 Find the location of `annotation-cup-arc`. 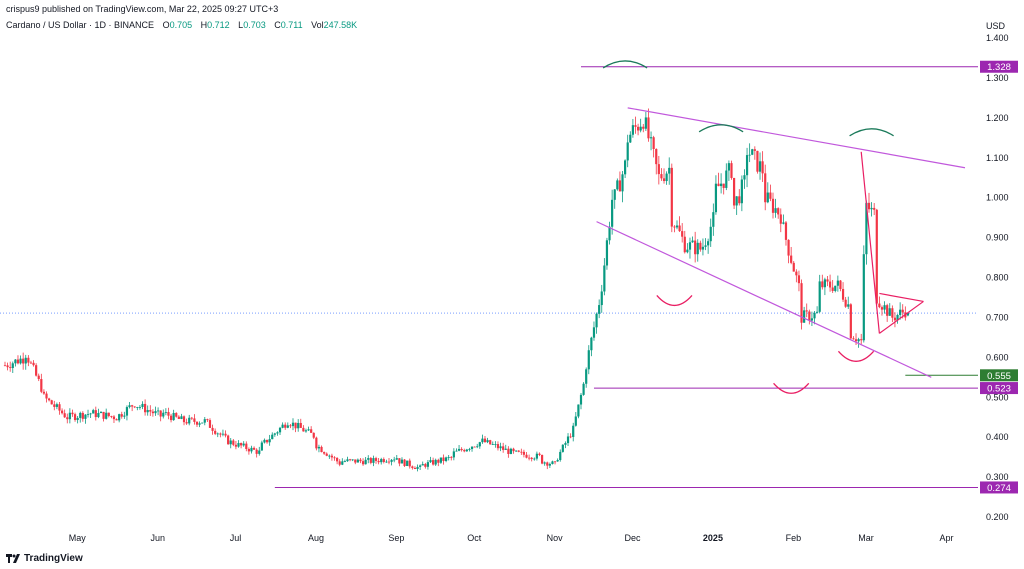

annotation-cup-arc is located at coordinates (791, 388).